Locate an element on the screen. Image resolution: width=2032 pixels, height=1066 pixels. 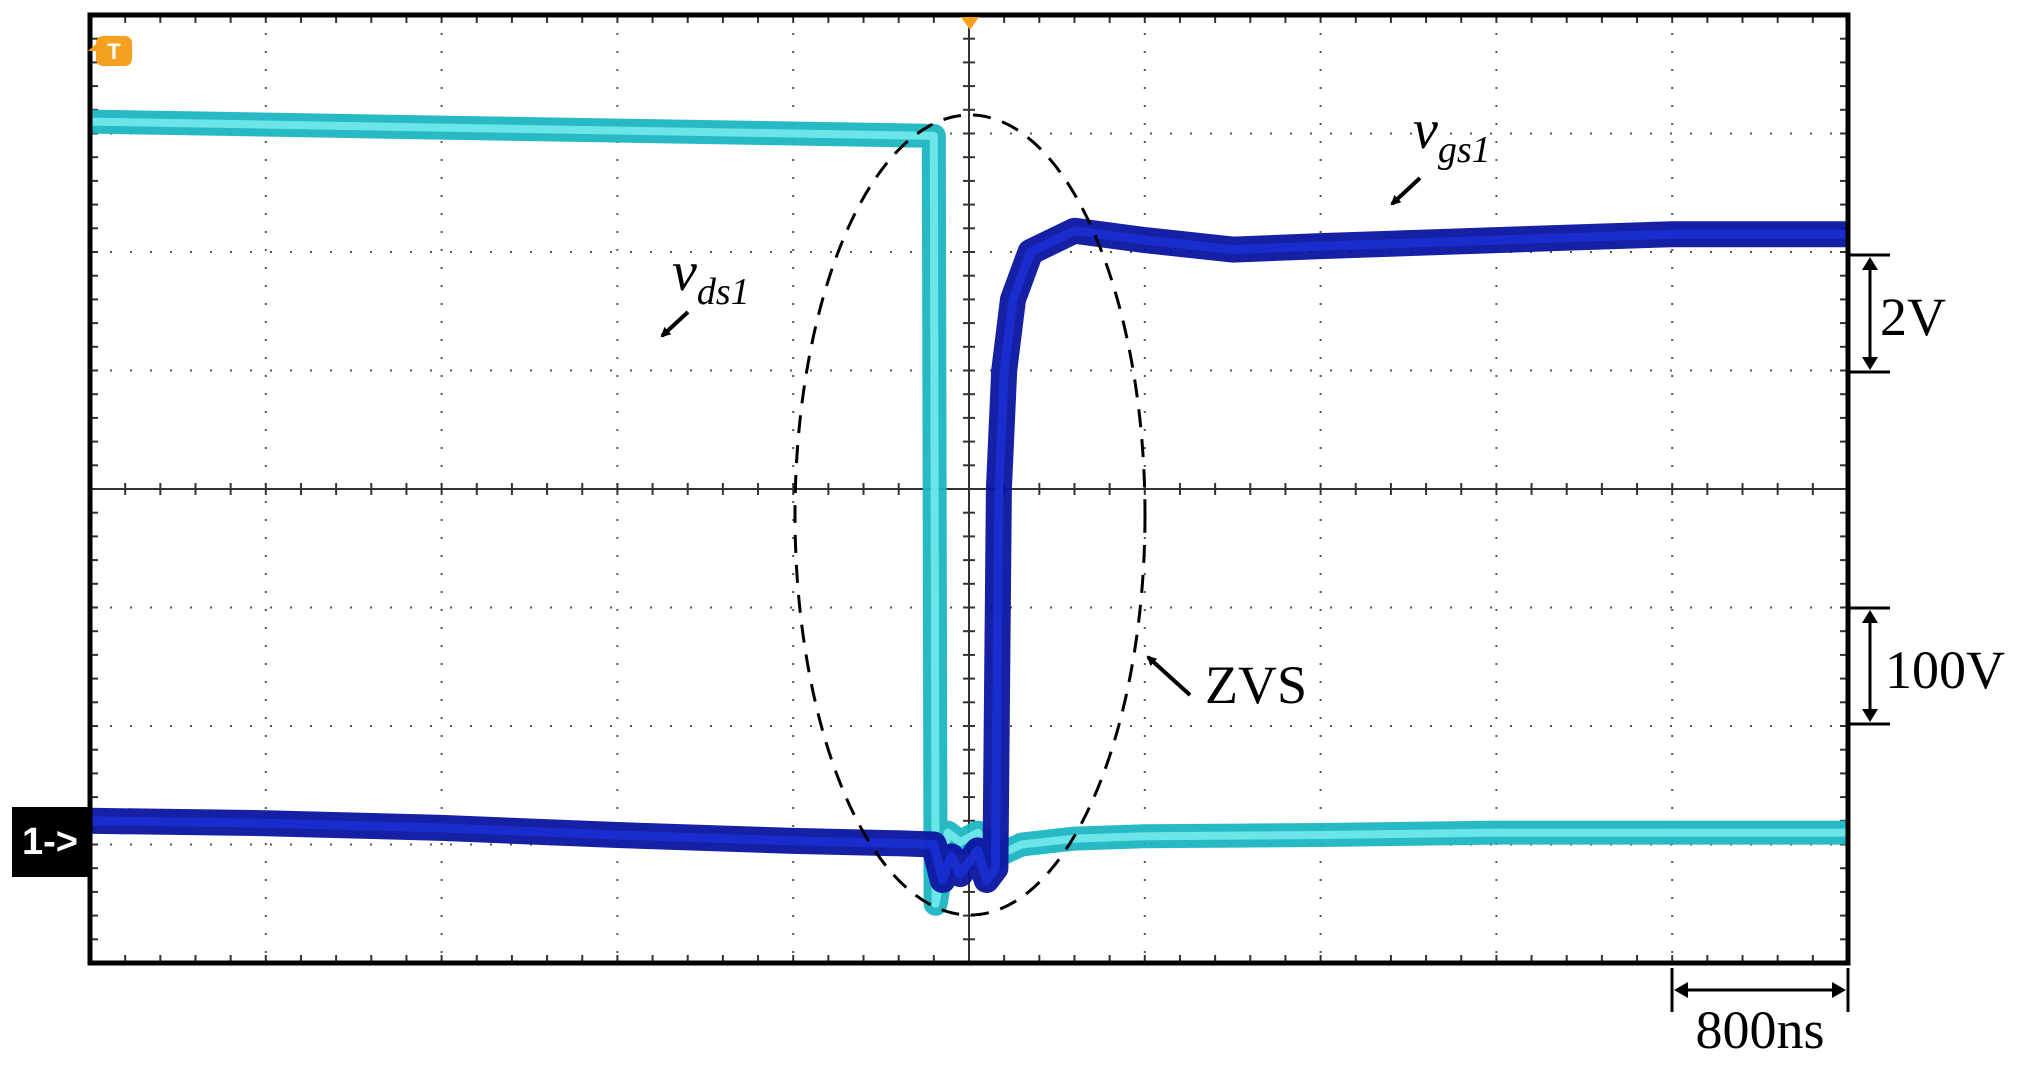
vgs1-arrow is located at coordinates (1406, 191).